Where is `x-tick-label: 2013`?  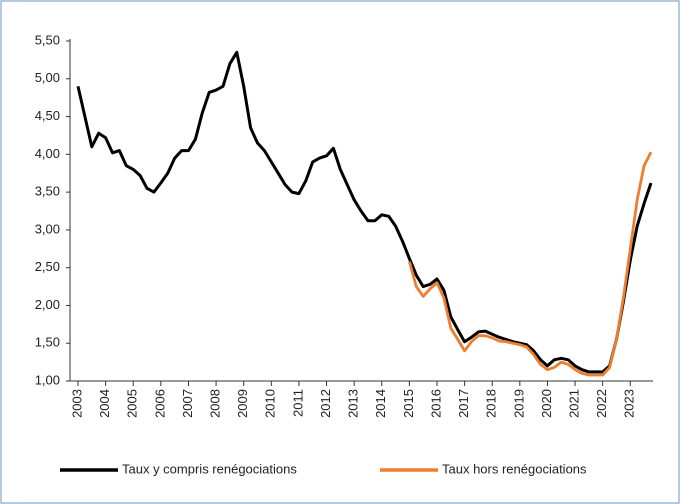 x-tick-label: 2013 is located at coordinates (353, 403).